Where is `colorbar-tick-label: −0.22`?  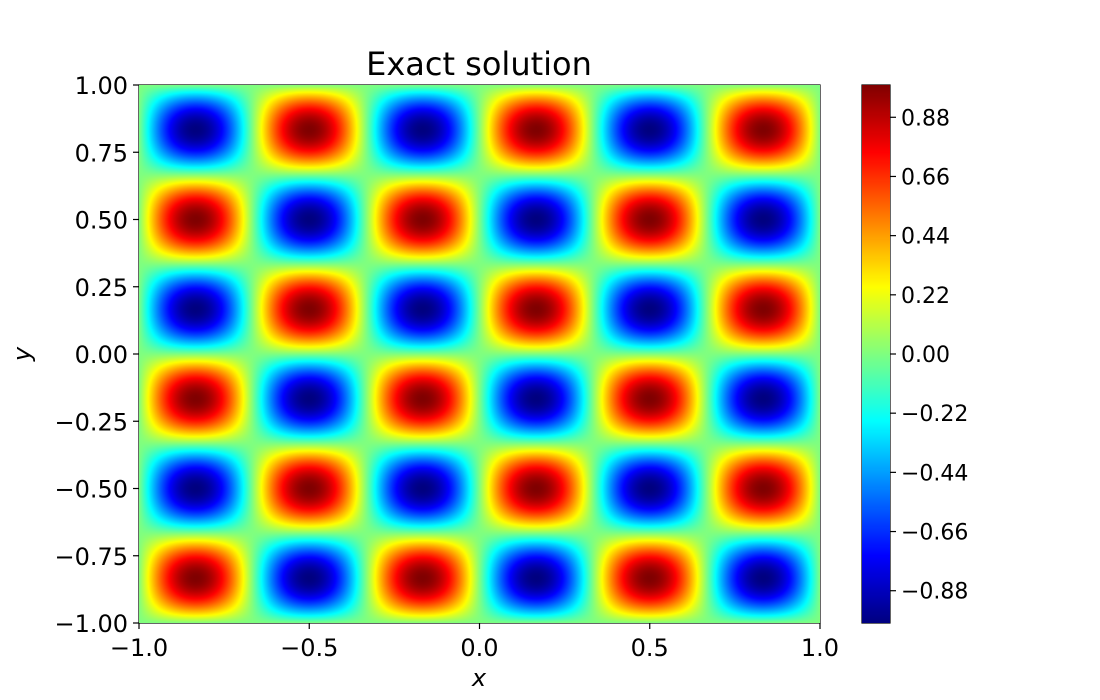 colorbar-tick-label: −0.22 is located at coordinates (934, 414).